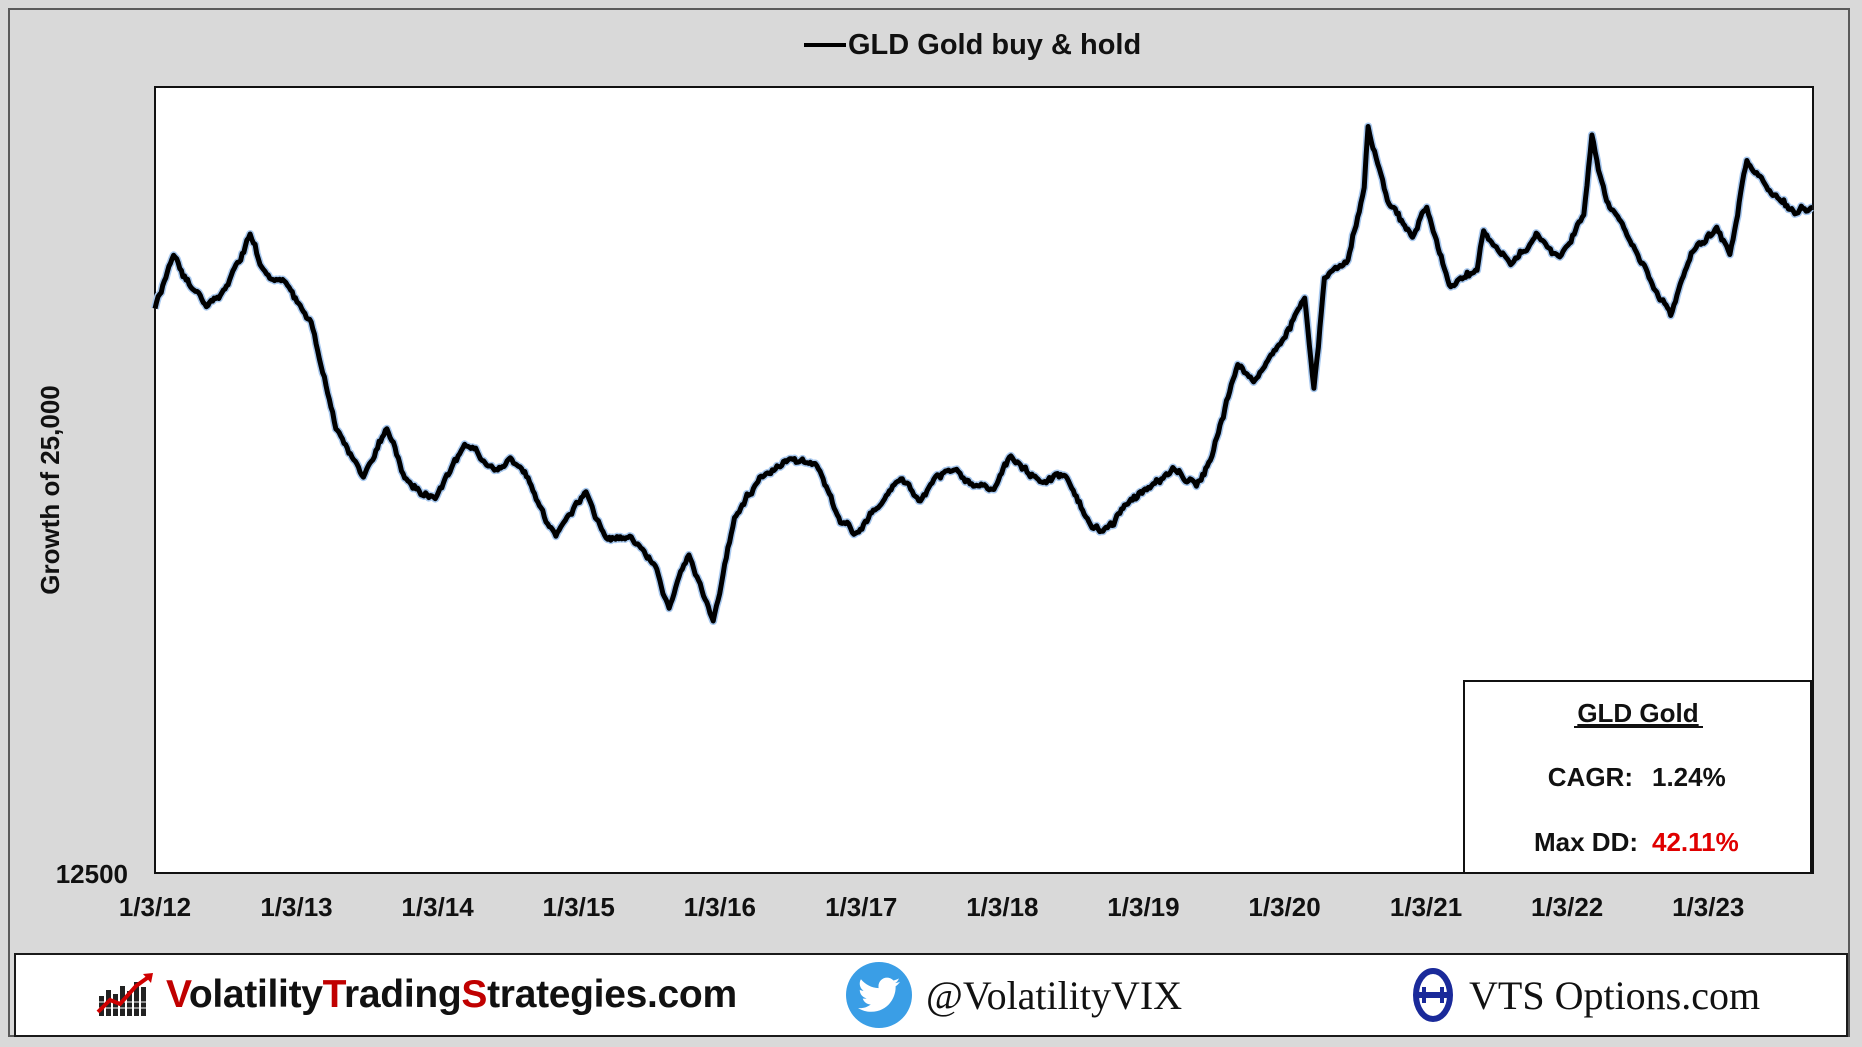  I want to click on site-name-part: T, so click(333, 994).